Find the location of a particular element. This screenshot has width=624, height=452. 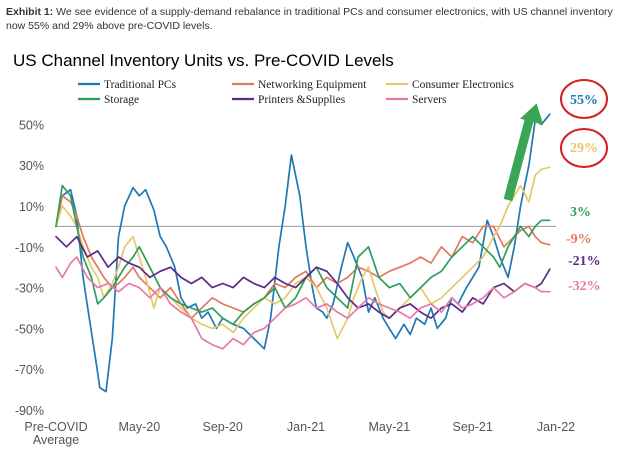

y-tick-label: -90% is located at coordinates (29, 411).